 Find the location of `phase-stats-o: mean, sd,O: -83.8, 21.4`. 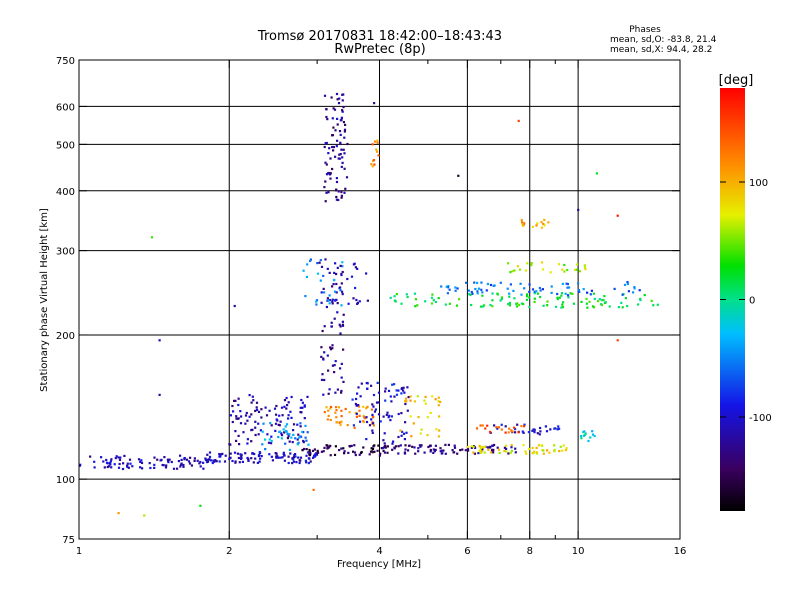

phase-stats-o: mean, sd,O: -83.8, 21.4 is located at coordinates (663, 40).